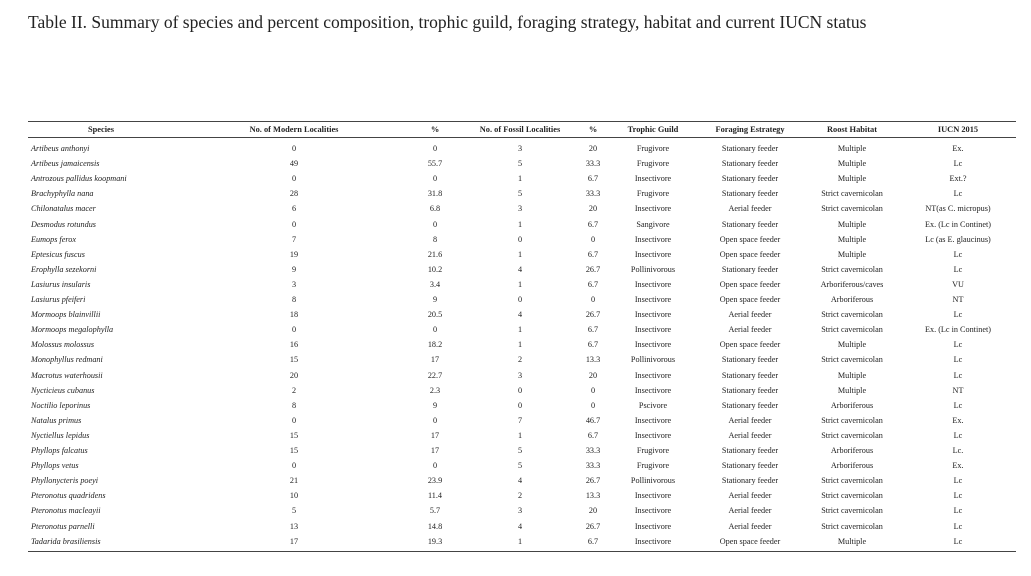  I want to click on cell-species: Erophylla sezekorni, so click(64, 269).